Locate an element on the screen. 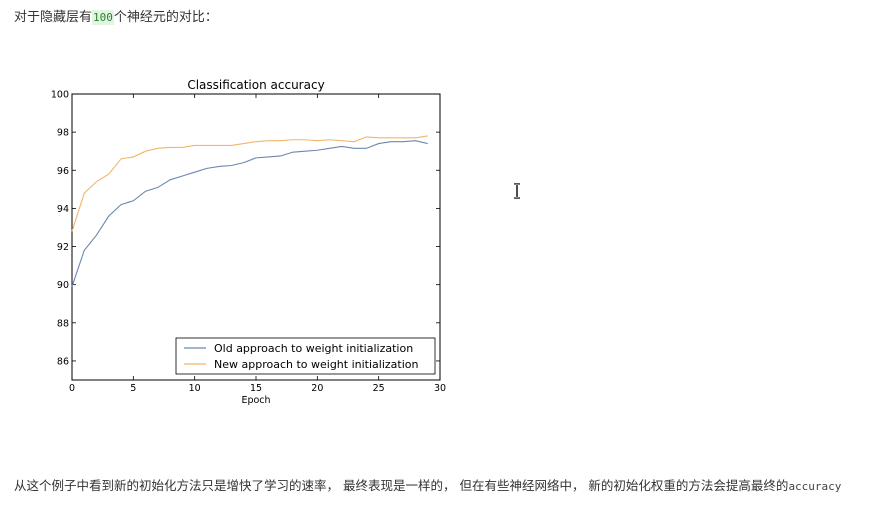 The height and width of the screenshot is (505, 883). intro-suffix: 个神经元的对比： is located at coordinates (165, 17).